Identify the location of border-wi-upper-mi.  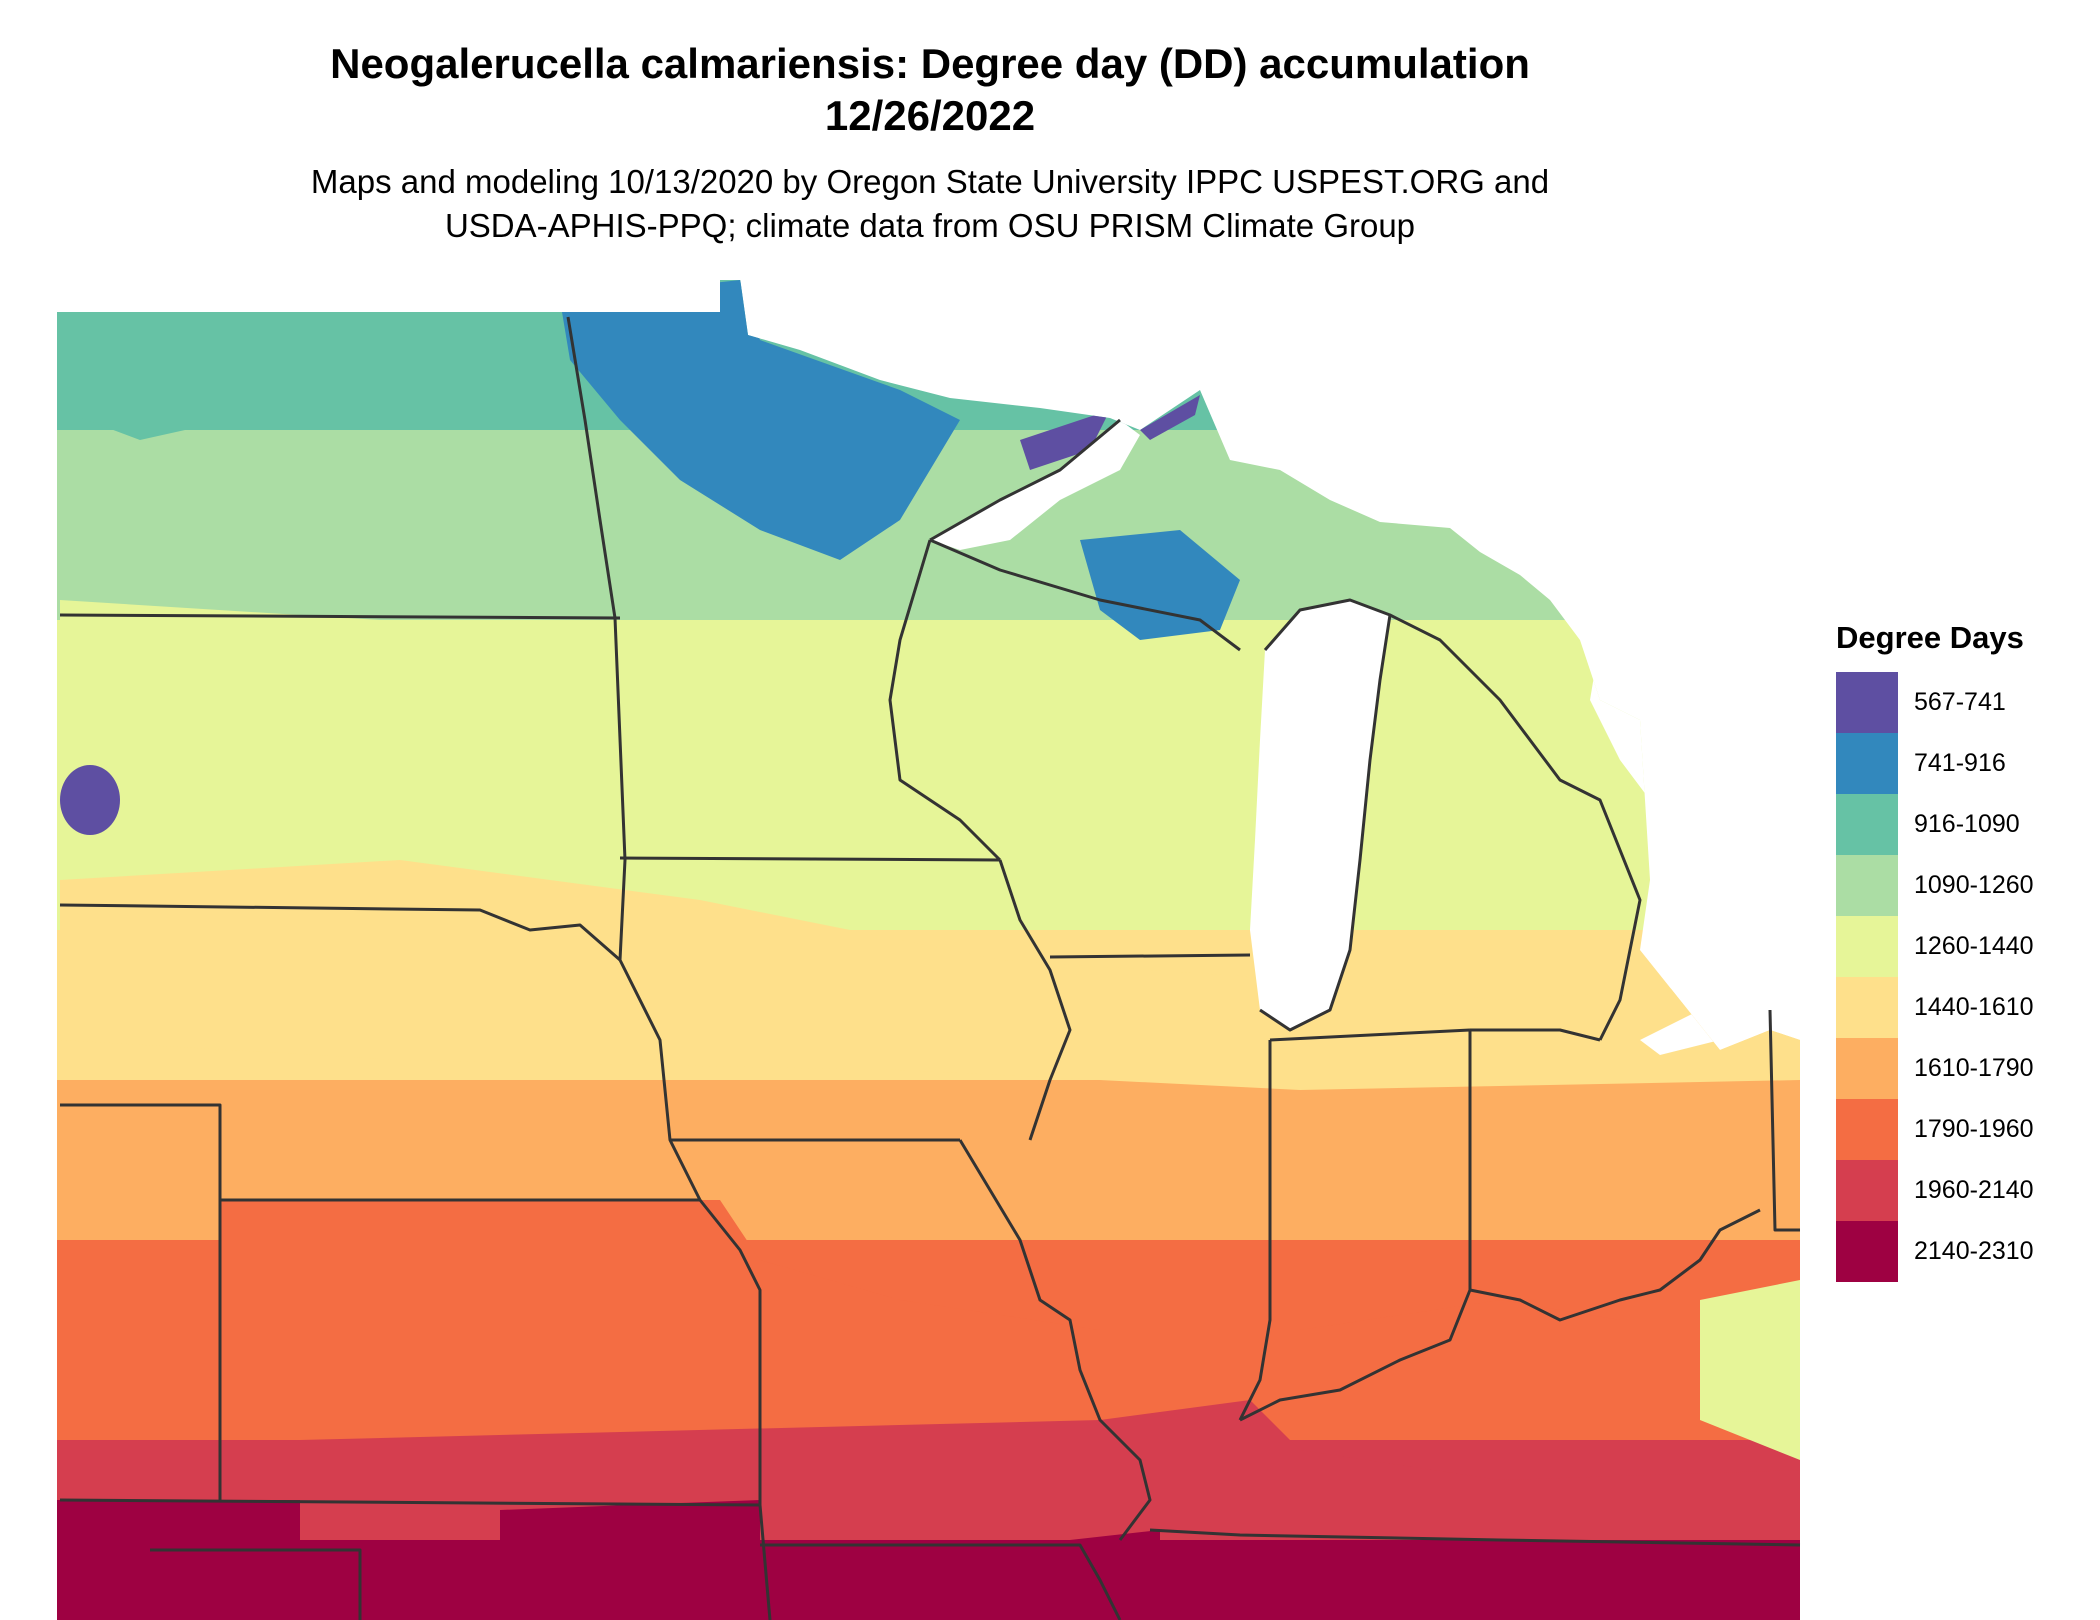
(1085, 595).